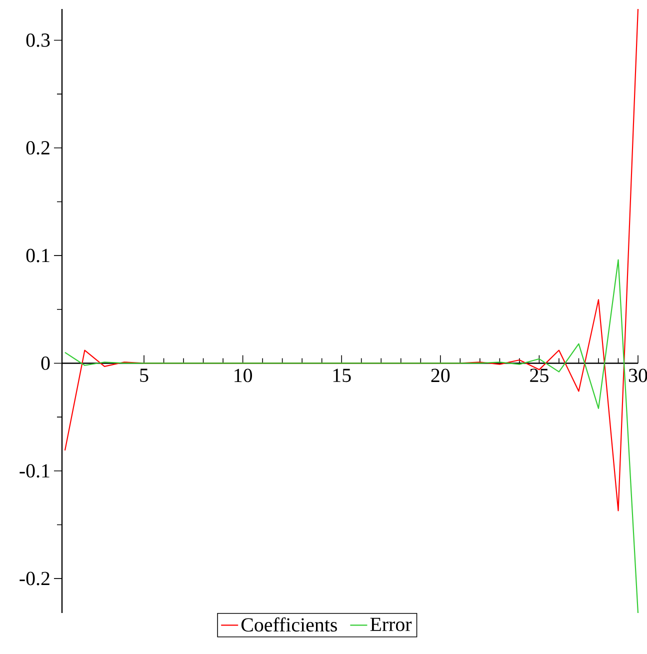 The width and height of the screenshot is (647, 654). What do you see at coordinates (144, 375) in the screenshot?
I see `x-tick-label: 5` at bounding box center [144, 375].